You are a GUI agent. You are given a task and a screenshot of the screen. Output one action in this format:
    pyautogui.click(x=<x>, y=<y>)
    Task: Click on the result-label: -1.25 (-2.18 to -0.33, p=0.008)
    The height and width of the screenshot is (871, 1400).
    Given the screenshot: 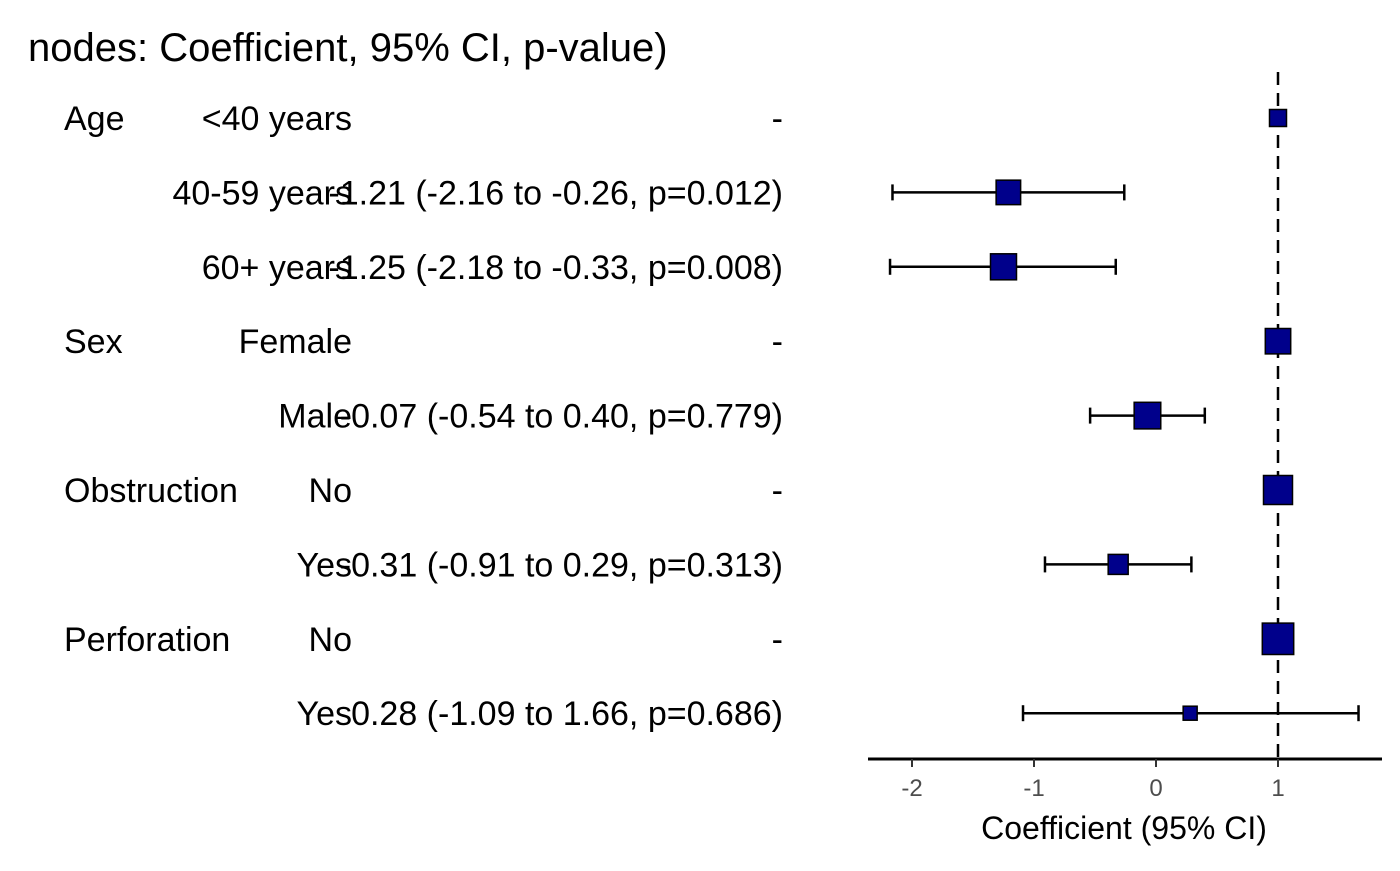 What is the action you would take?
    pyautogui.click(x=555, y=268)
    